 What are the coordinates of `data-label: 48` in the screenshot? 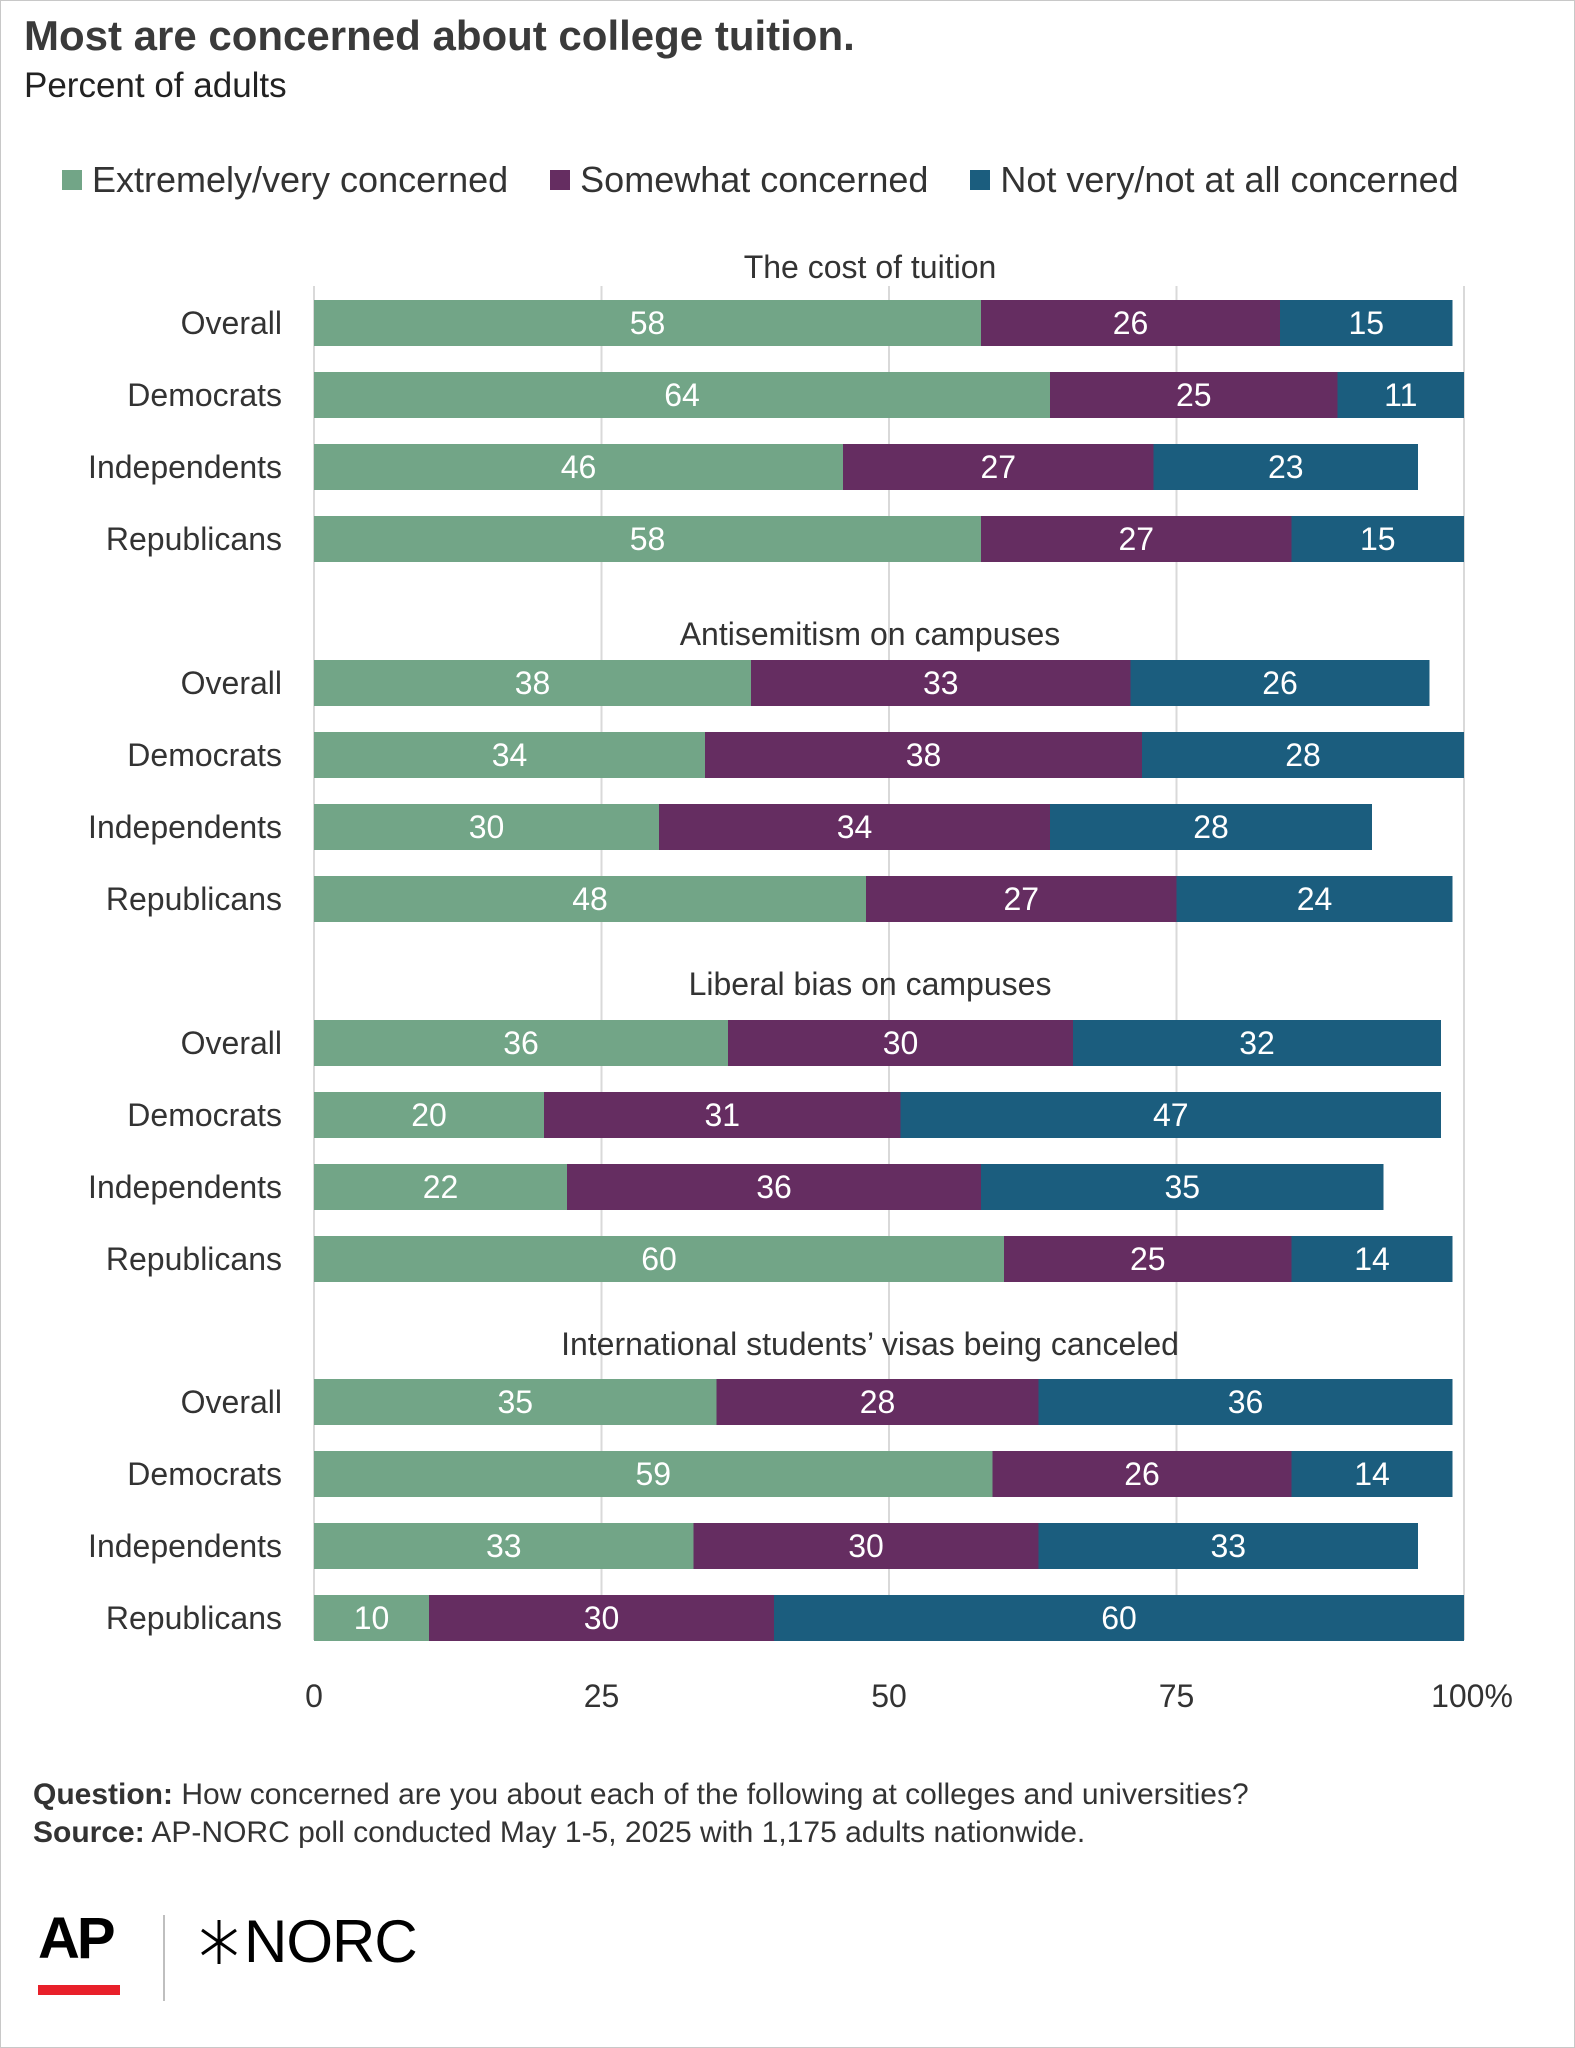 It's located at (590, 899).